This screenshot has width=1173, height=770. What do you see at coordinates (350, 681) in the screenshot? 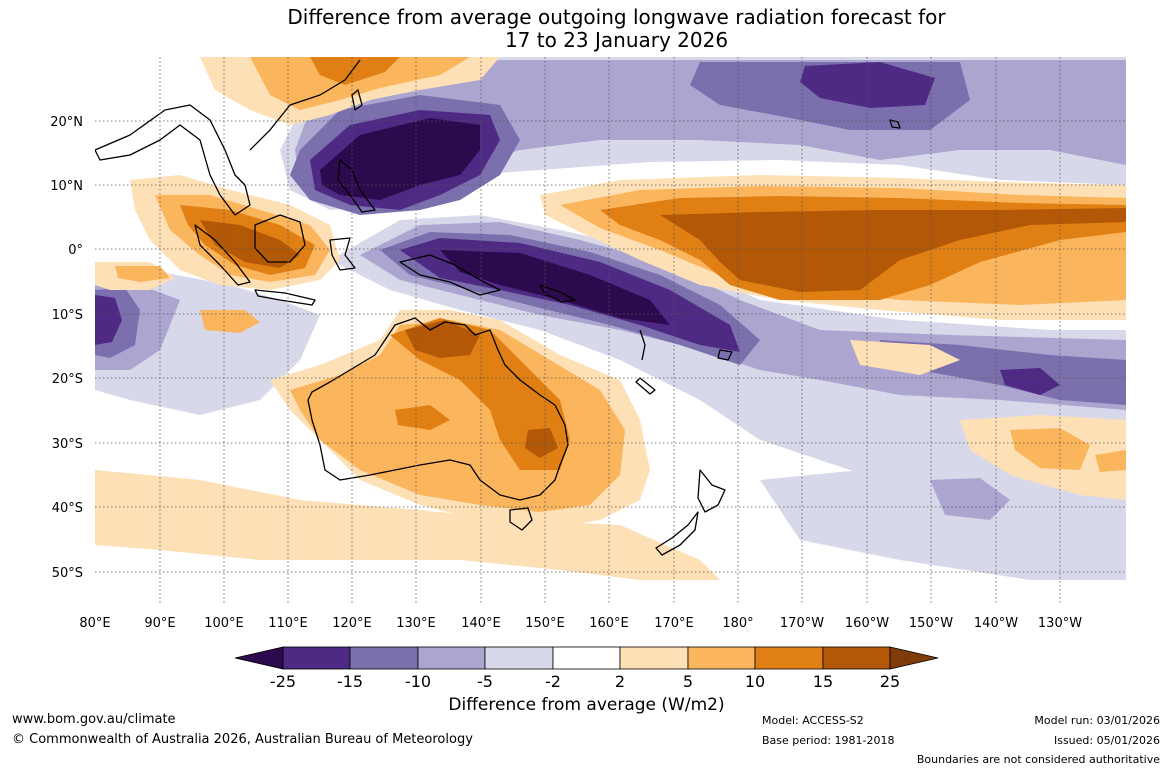
I see `colorbar-tick-label: -15` at bounding box center [350, 681].